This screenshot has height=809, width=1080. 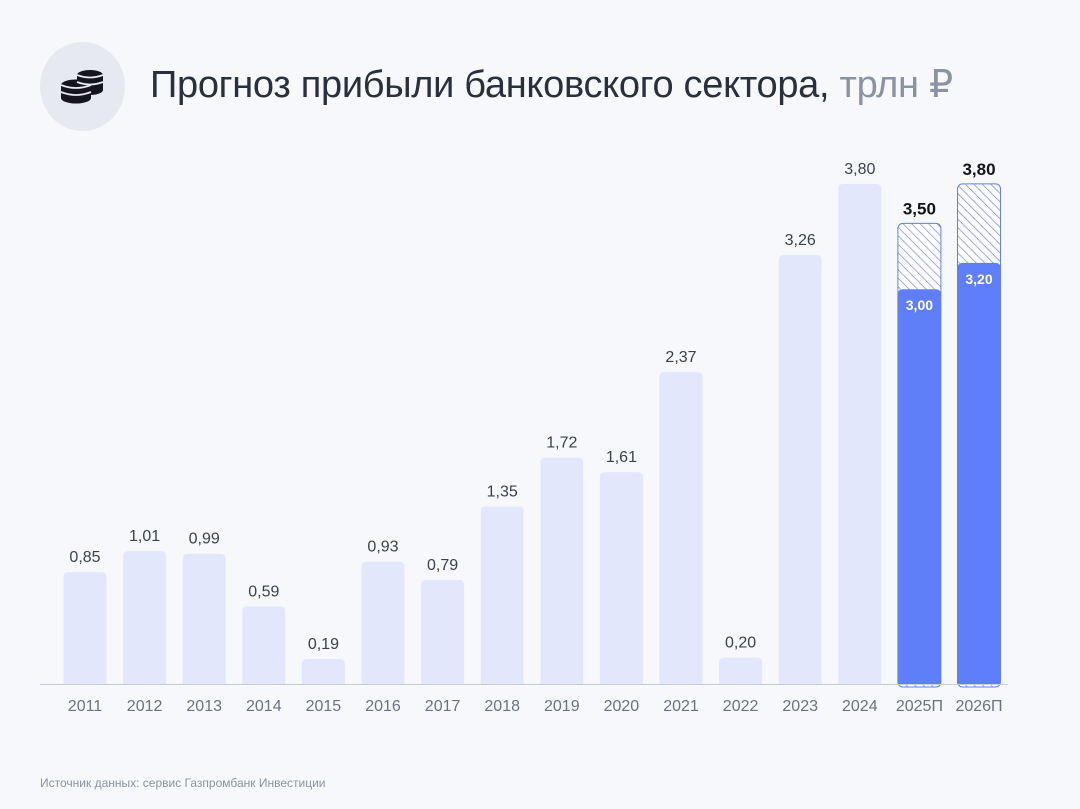 I want to click on title-text: Прогноз прибыли банковского сектора,, so click(x=490, y=85).